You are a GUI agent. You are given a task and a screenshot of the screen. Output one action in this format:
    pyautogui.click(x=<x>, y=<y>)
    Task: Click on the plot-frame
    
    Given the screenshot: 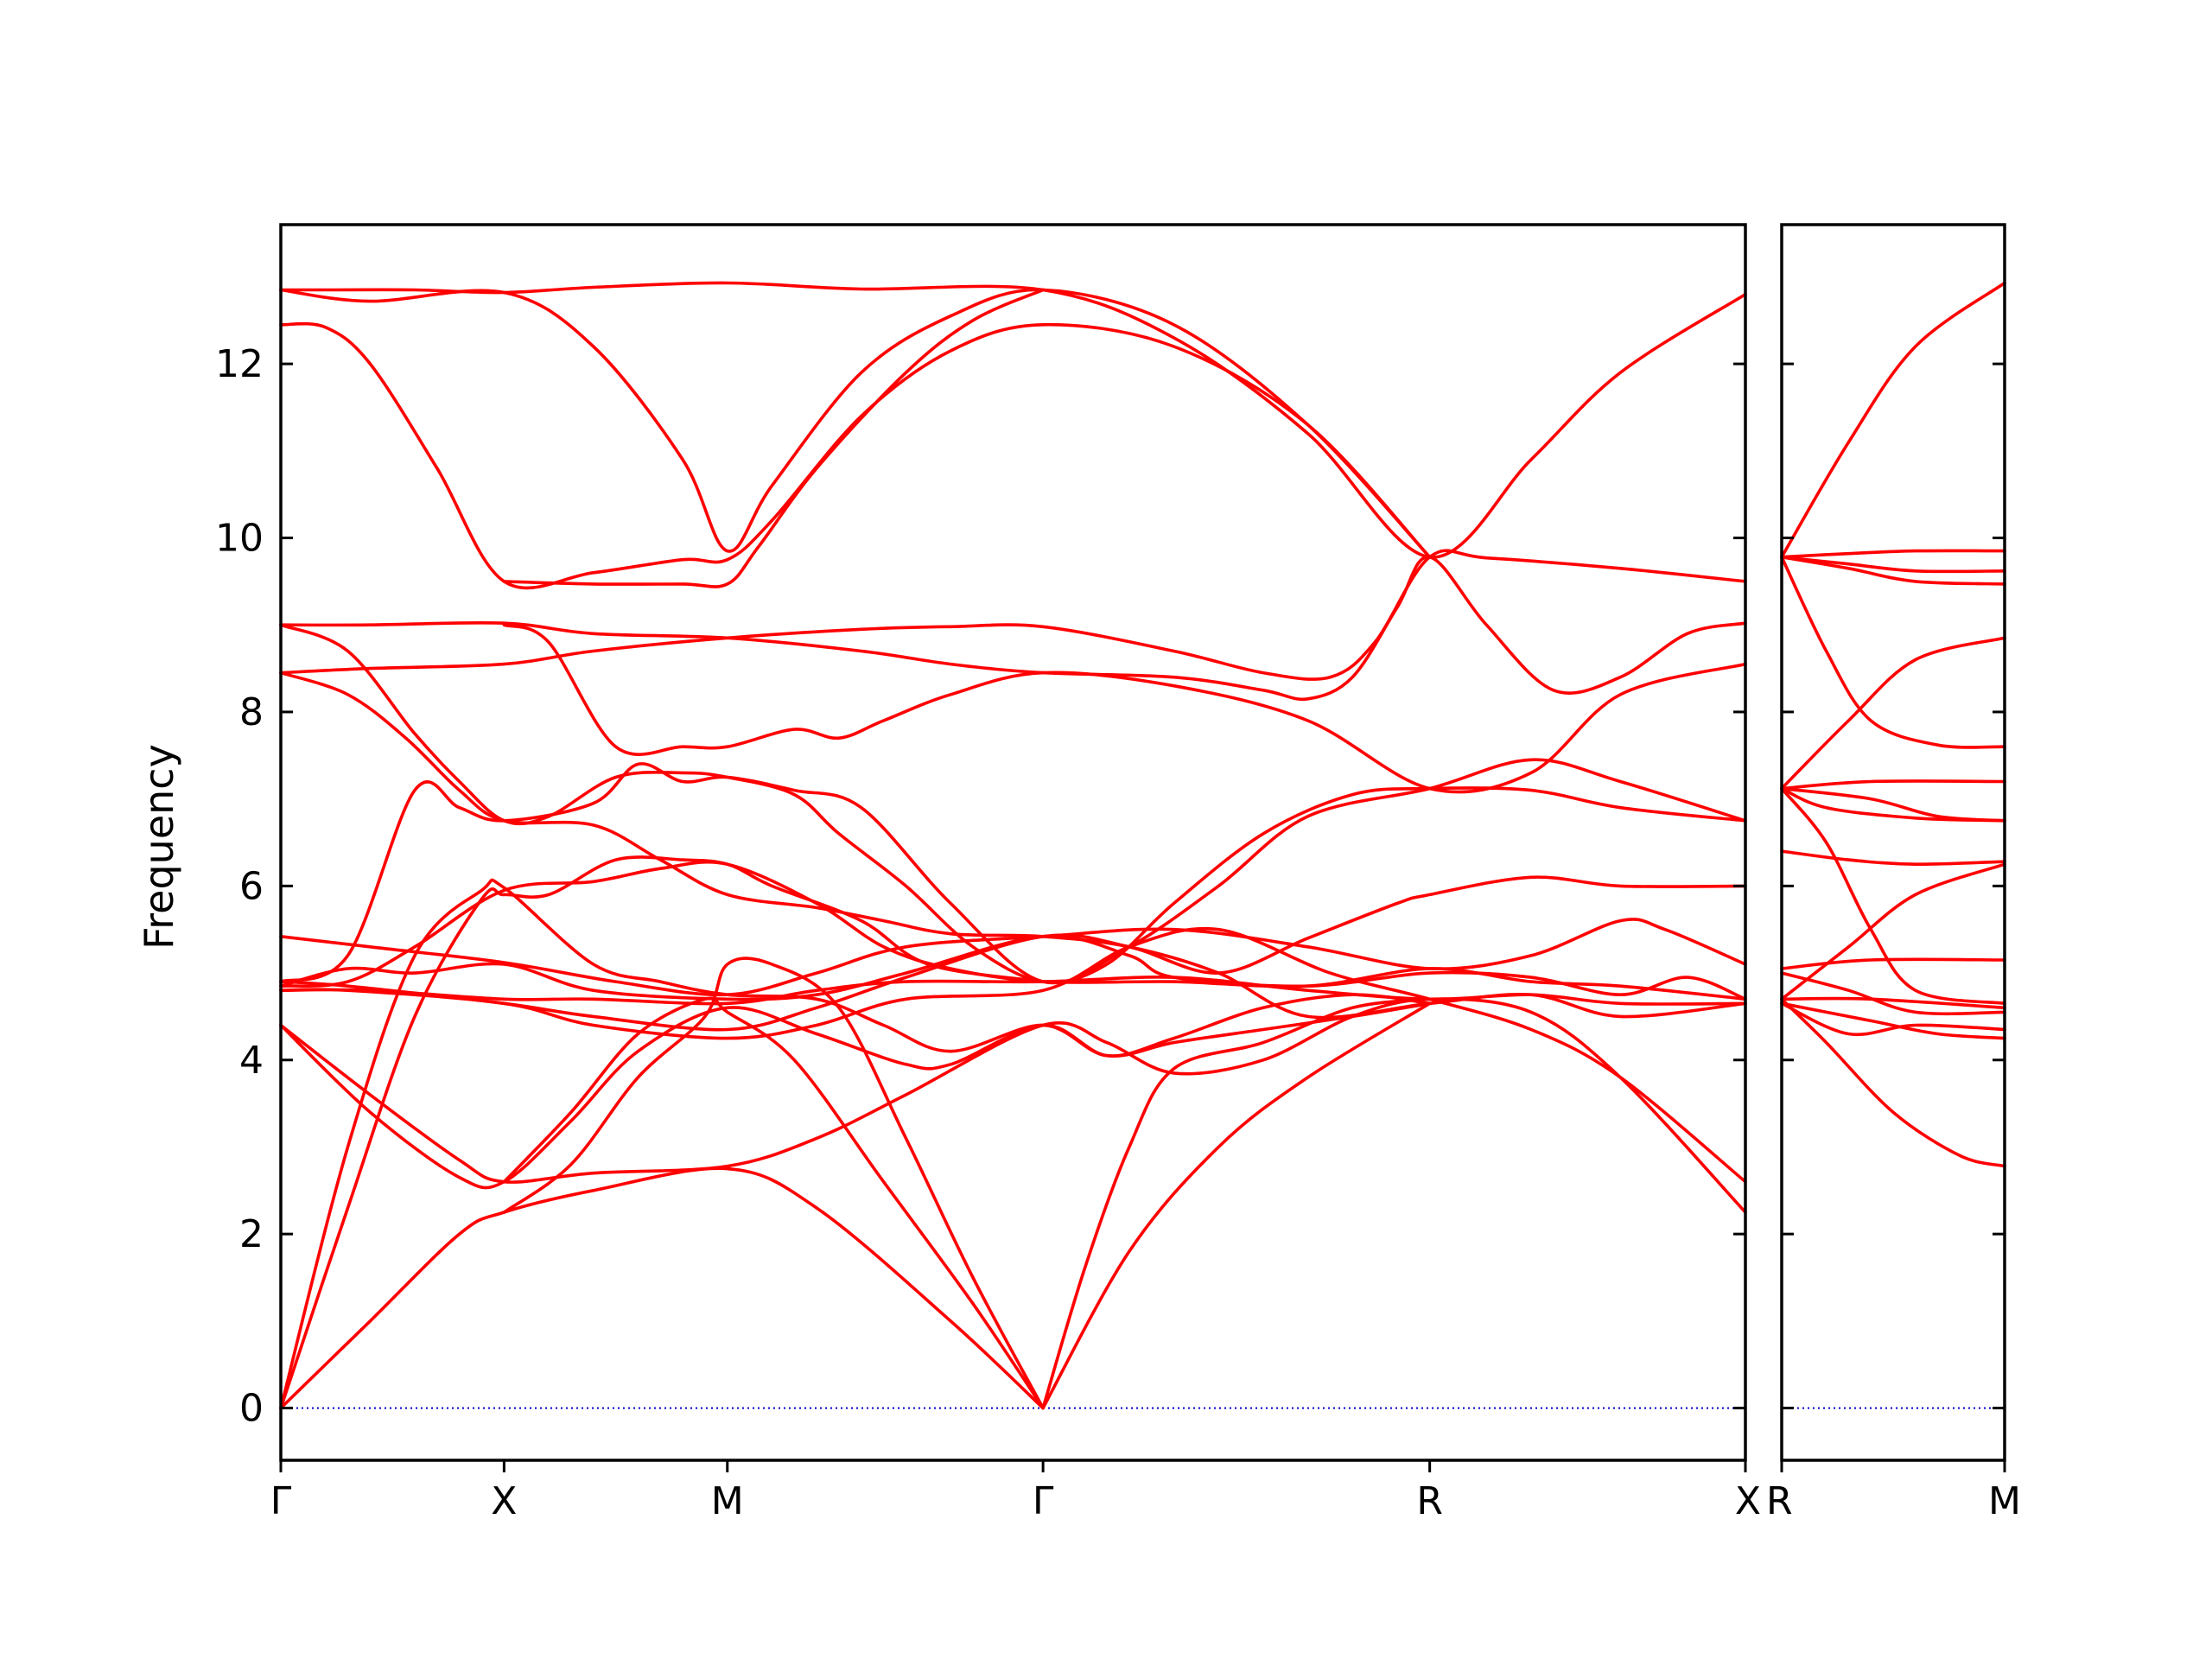 What is the action you would take?
    pyautogui.click(x=1893, y=842)
    